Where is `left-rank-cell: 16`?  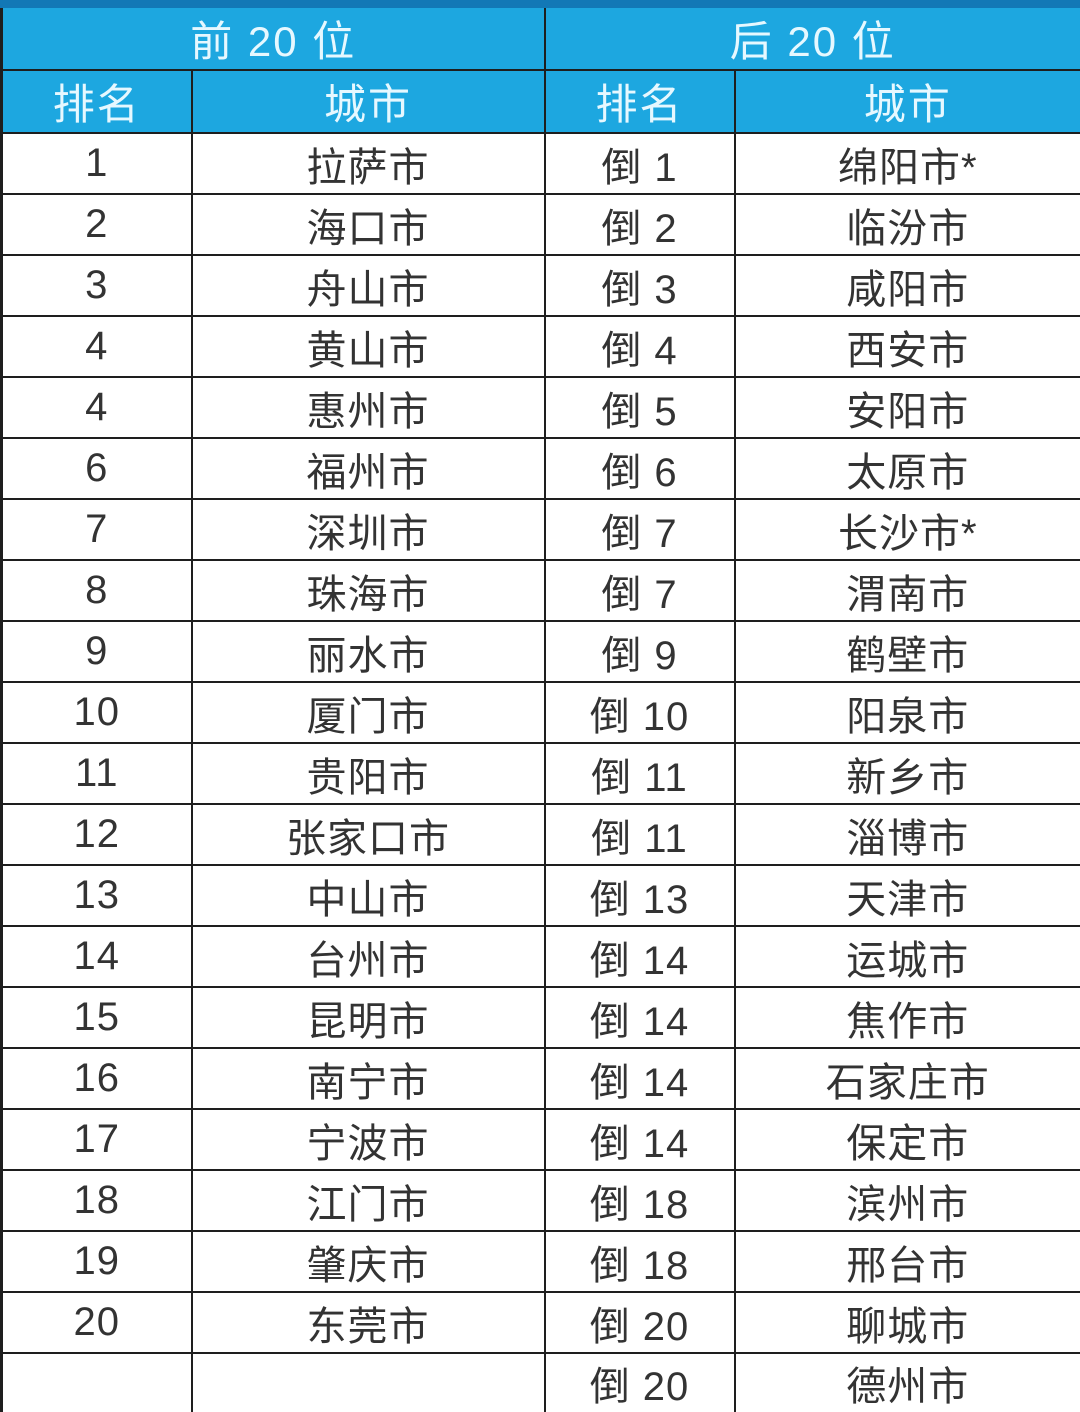
left-rank-cell: 16 is located at coordinates (96, 1078).